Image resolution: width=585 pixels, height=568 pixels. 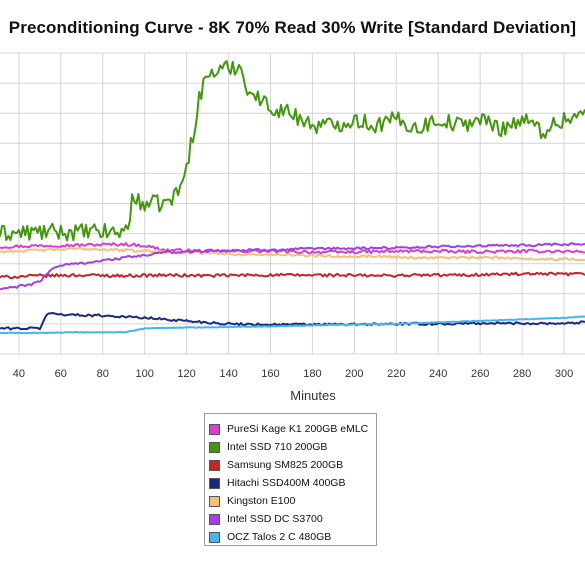 I want to click on series-line-intel-ssd-dc-s3700, so click(x=292, y=266).